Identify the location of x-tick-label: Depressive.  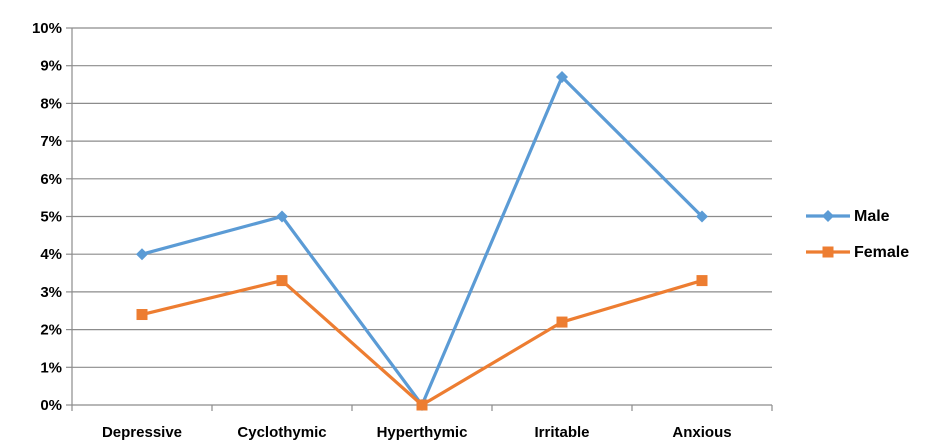
(142, 432).